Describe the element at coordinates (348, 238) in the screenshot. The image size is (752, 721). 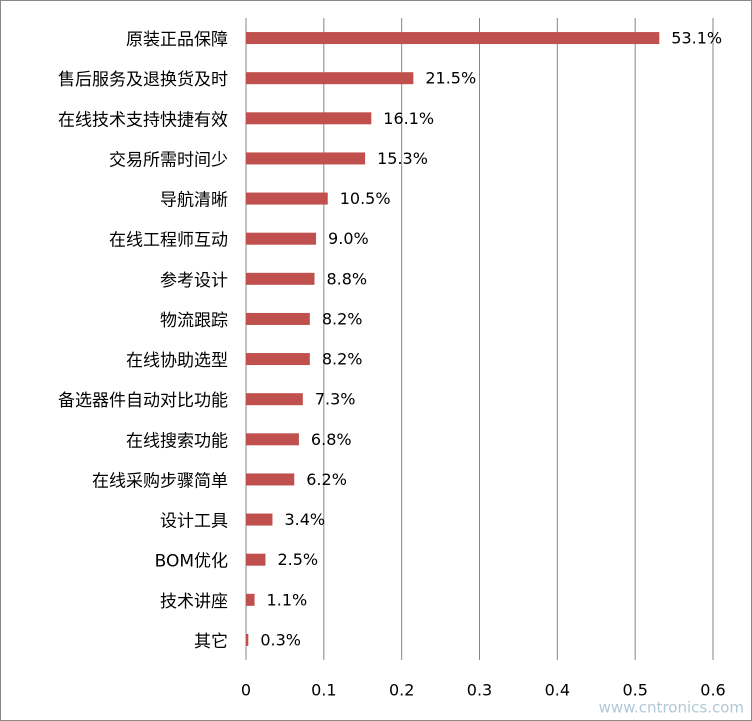
I see `value-label: 9.0%` at that location.